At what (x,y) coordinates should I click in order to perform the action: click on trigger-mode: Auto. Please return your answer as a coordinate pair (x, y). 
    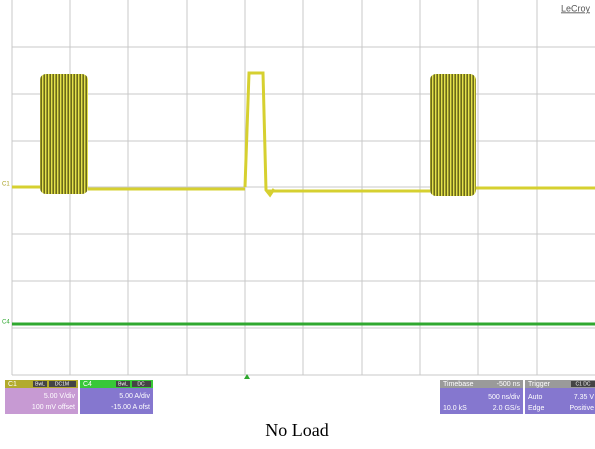
    Looking at the image, I should click on (535, 397).